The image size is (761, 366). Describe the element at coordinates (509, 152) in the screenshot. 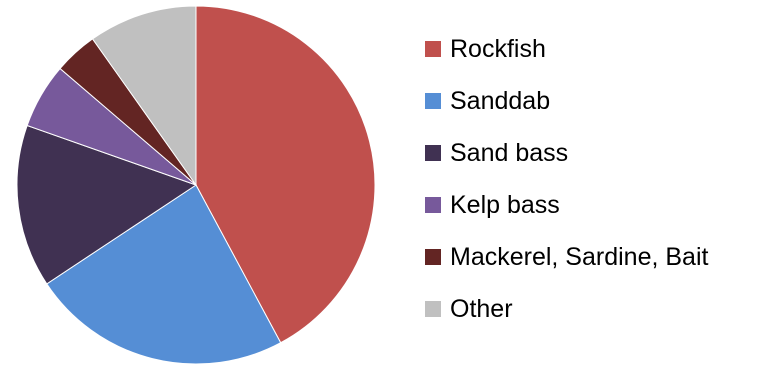

I see `legend-label: Sand bass` at that location.